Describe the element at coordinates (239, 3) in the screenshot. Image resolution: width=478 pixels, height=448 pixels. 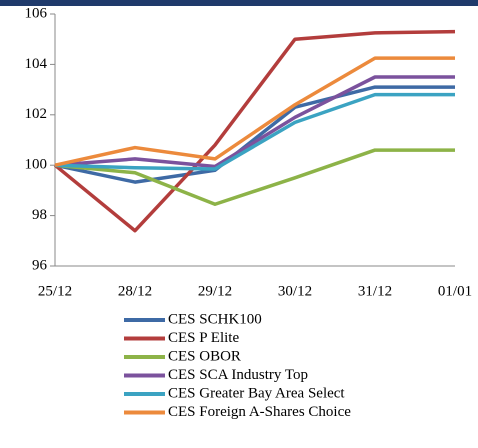
I see `header-bar` at that location.